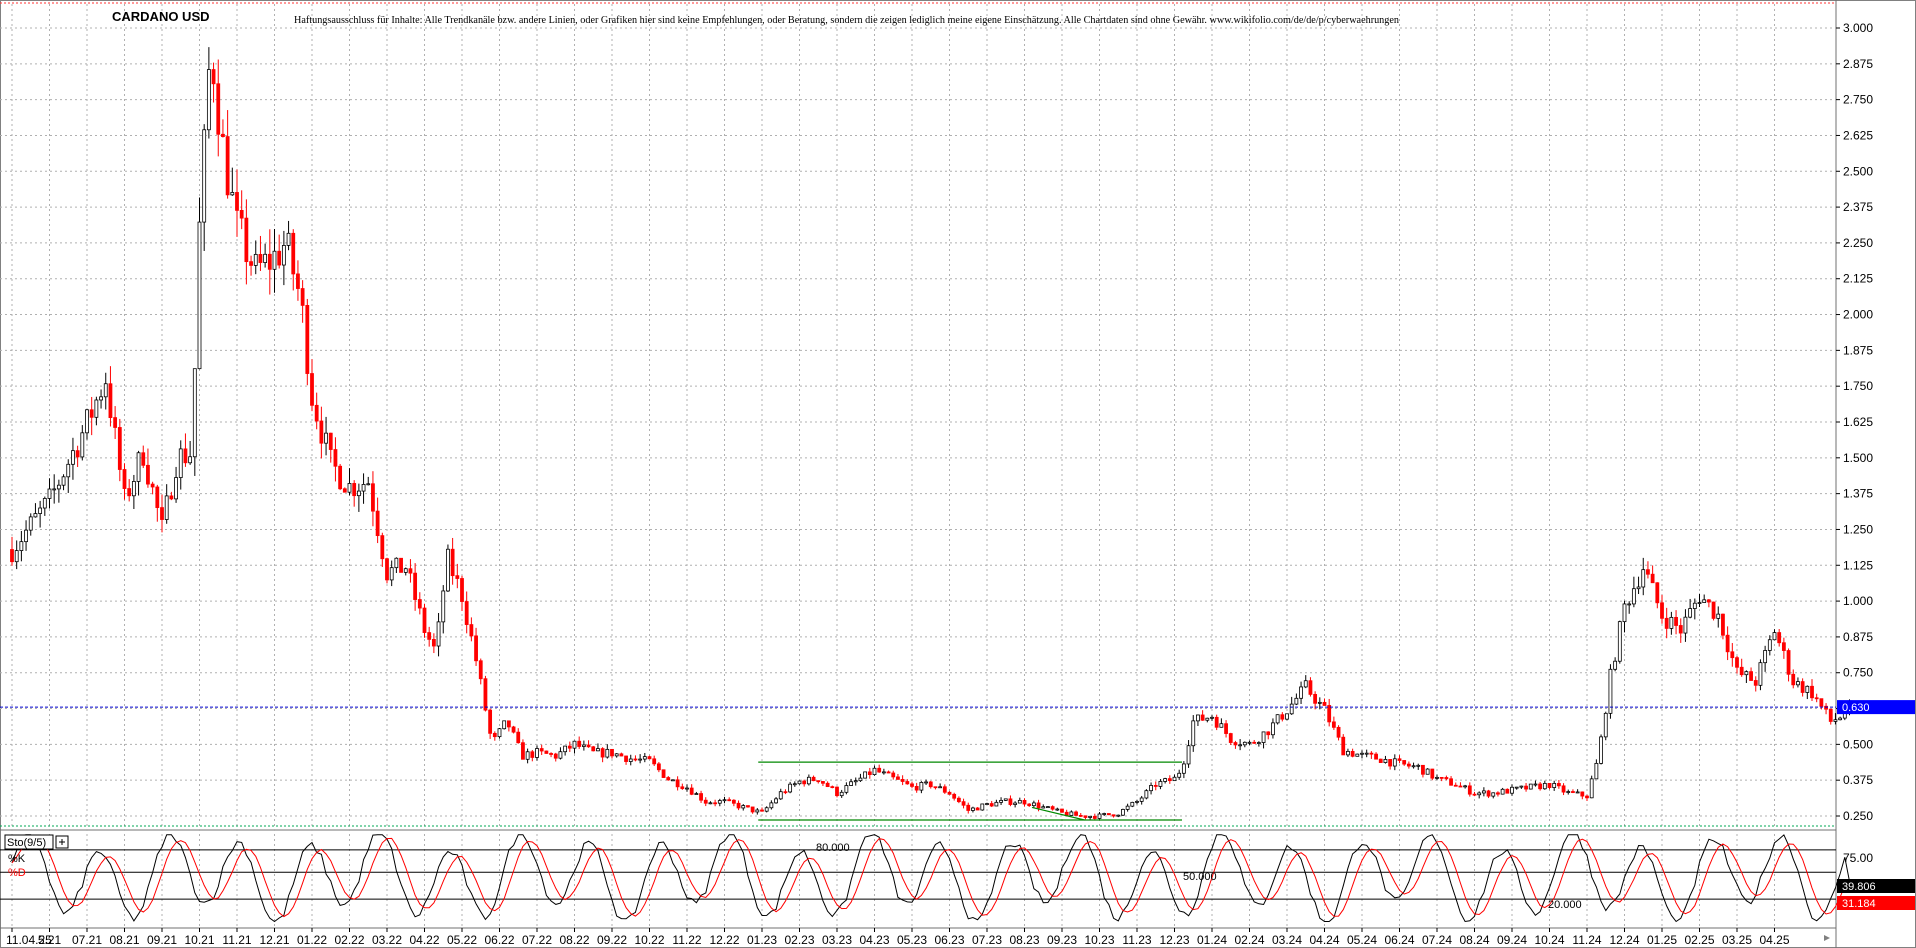 This screenshot has width=1916, height=948. What do you see at coordinates (124, 940) in the screenshot?
I see `x-tick-label: 08.21` at bounding box center [124, 940].